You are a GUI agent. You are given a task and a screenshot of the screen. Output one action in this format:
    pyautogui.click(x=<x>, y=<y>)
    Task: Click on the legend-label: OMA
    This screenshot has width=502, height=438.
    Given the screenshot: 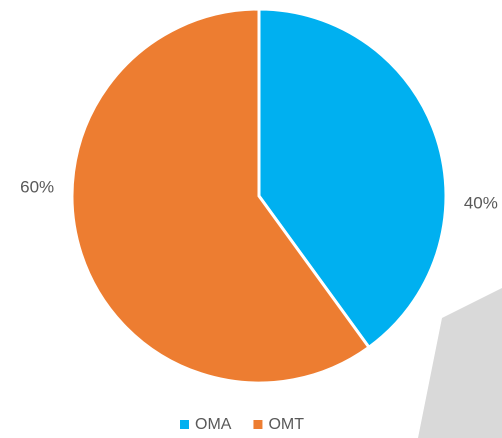 What is the action you would take?
    pyautogui.click(x=213, y=424)
    